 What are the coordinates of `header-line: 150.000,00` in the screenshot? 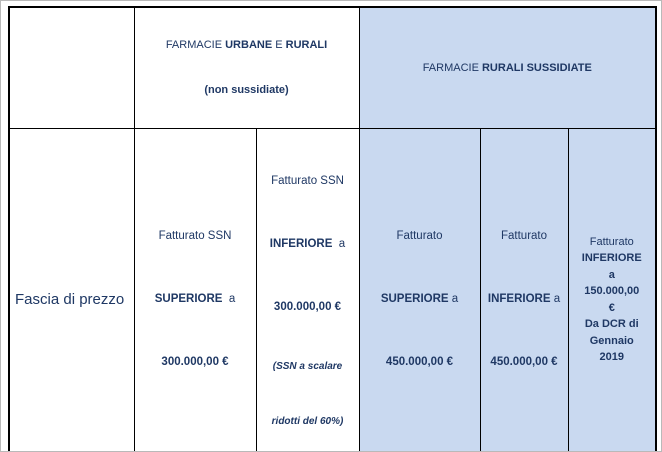 It's located at (612, 291).